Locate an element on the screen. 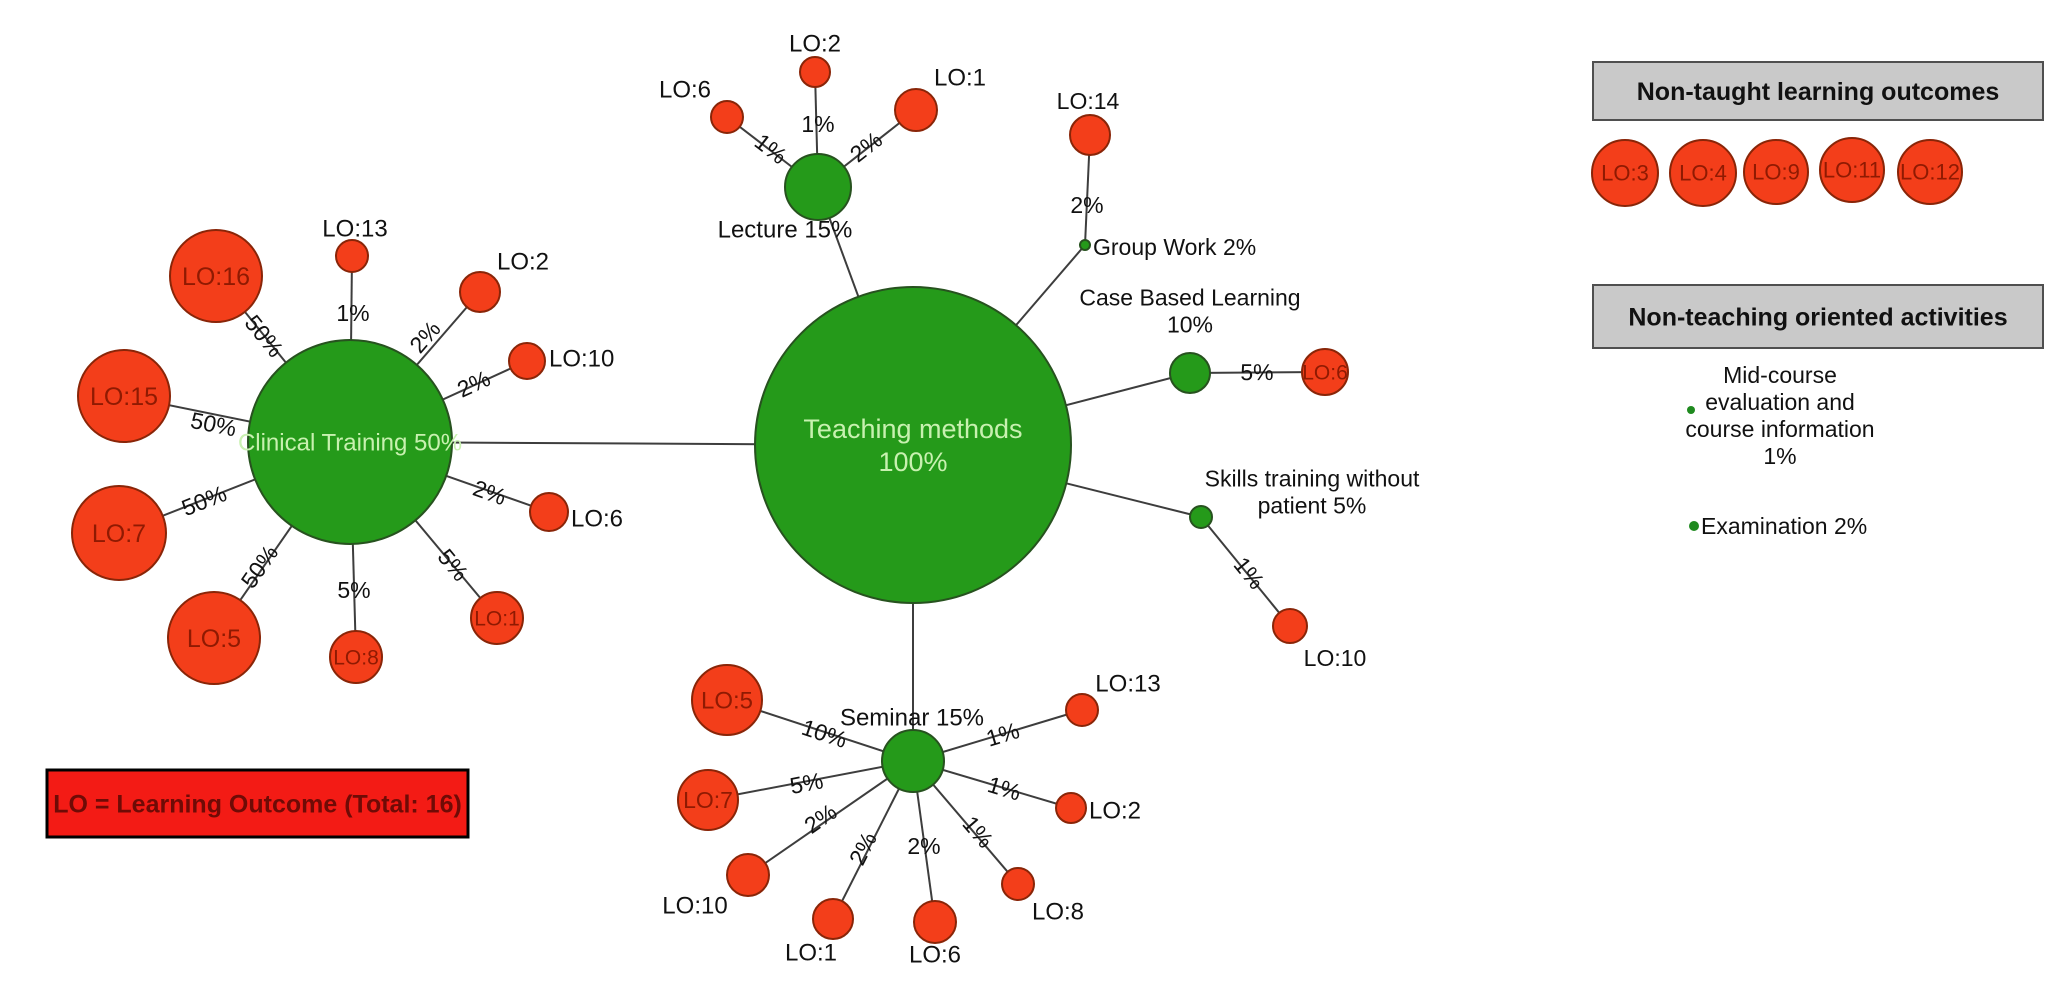  label-groupwork: Group Work 2% is located at coordinates (1174, 247).